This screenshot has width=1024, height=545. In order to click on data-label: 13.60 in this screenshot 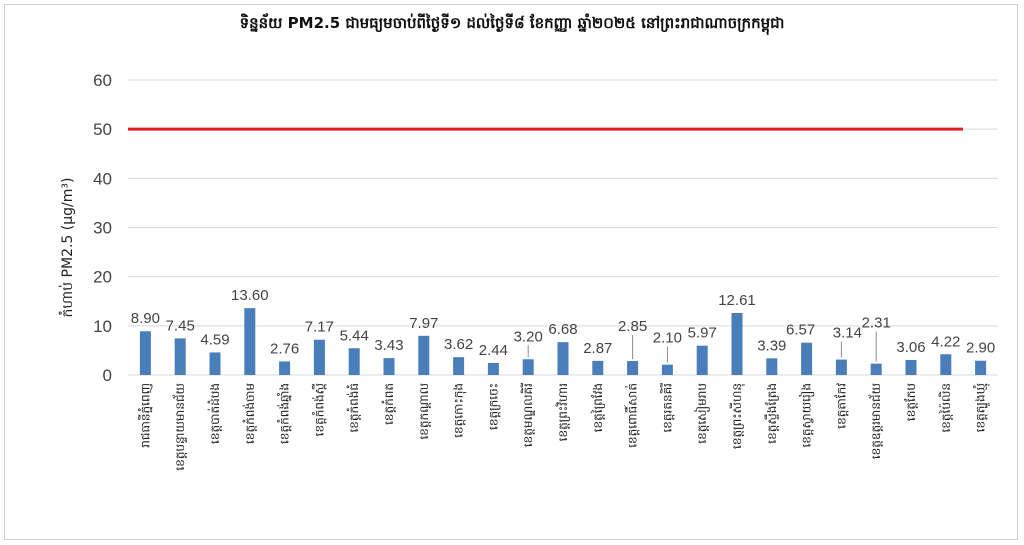, I will do `click(250, 295)`.